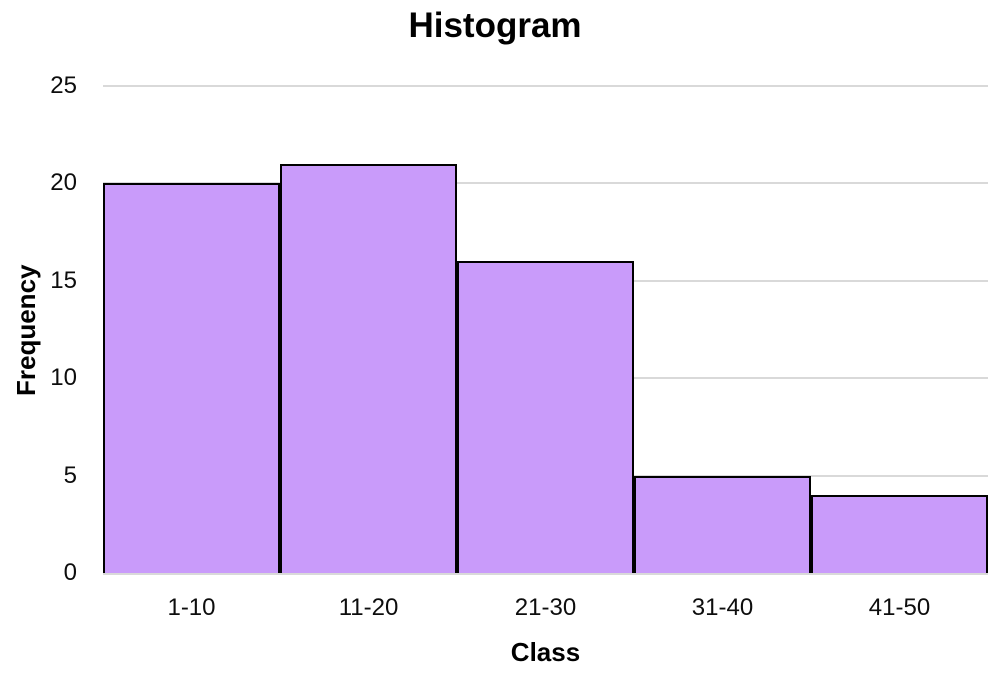 This screenshot has width=1006, height=684. What do you see at coordinates (70, 572) in the screenshot?
I see `y-tick-label: 0` at bounding box center [70, 572].